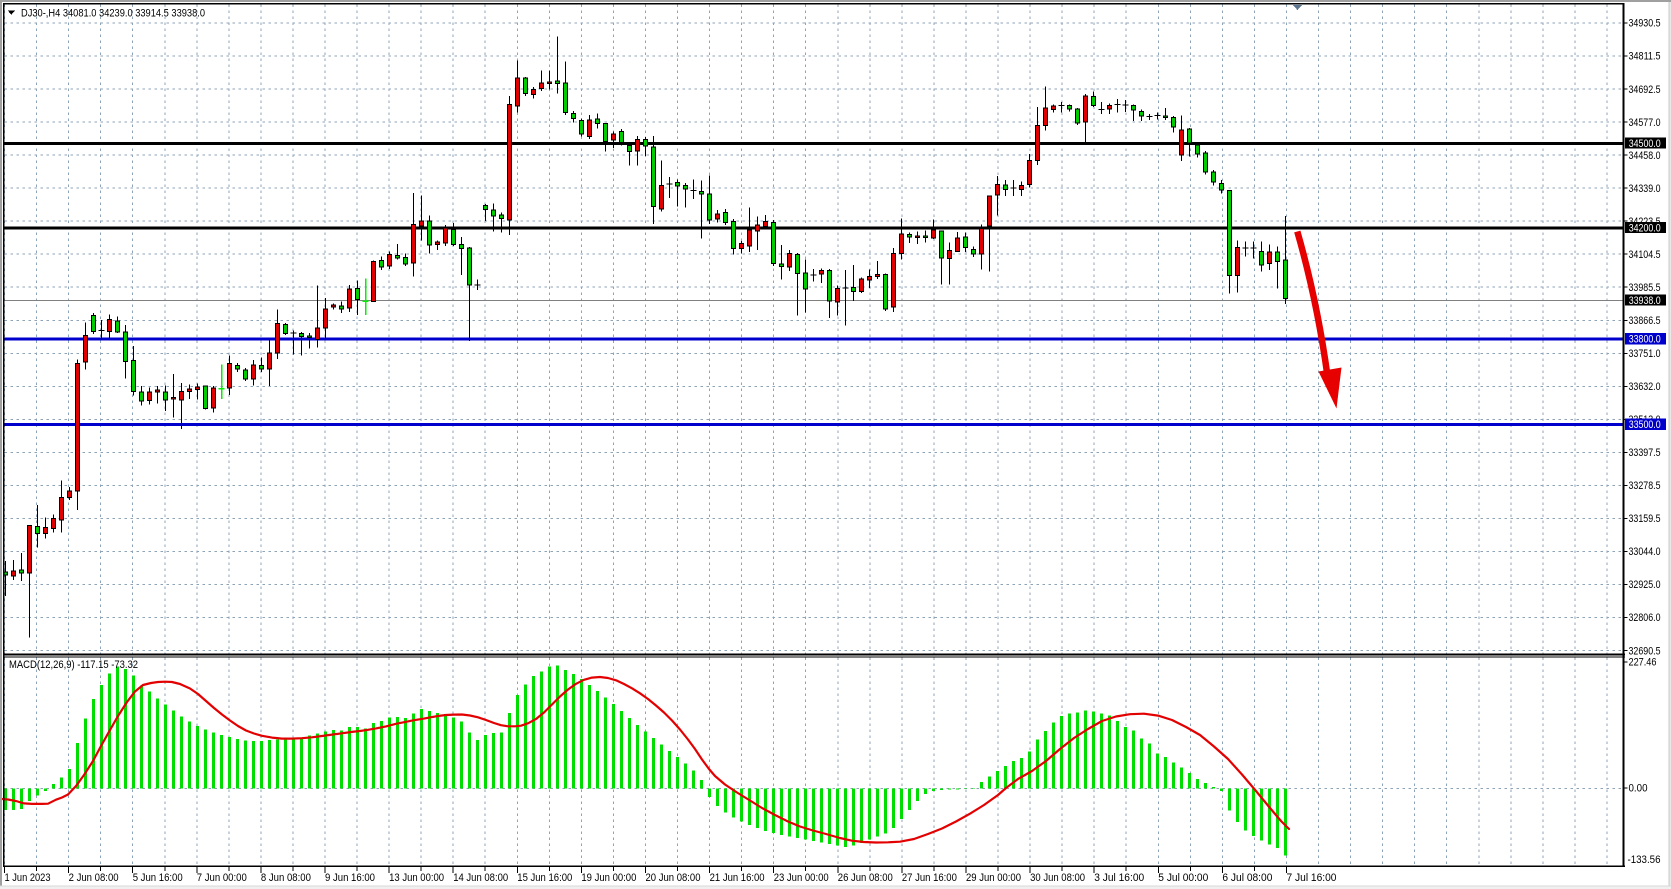  Describe the element at coordinates (1247, 878) in the screenshot. I see `svg-text: 6 Jul 08:00` at that location.